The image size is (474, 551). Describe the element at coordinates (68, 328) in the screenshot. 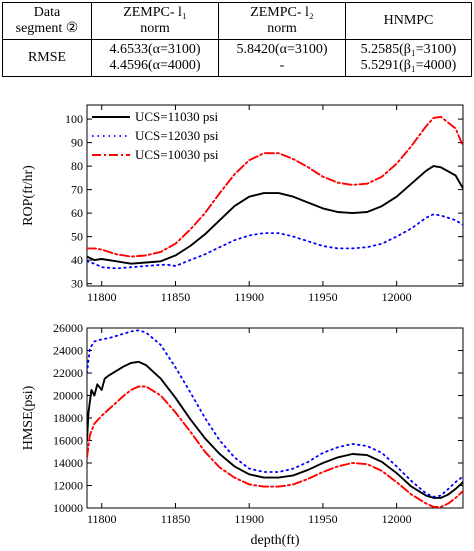

I see `y-tick-label: 26000` at that location.